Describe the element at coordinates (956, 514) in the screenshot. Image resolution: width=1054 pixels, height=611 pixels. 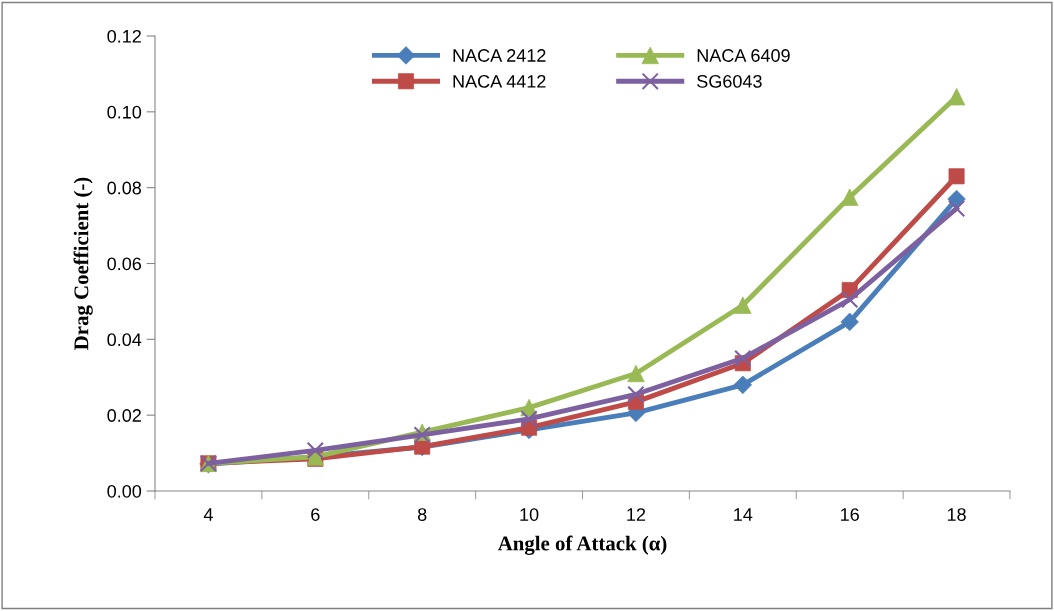
I see `x-tick-label: 18` at that location.